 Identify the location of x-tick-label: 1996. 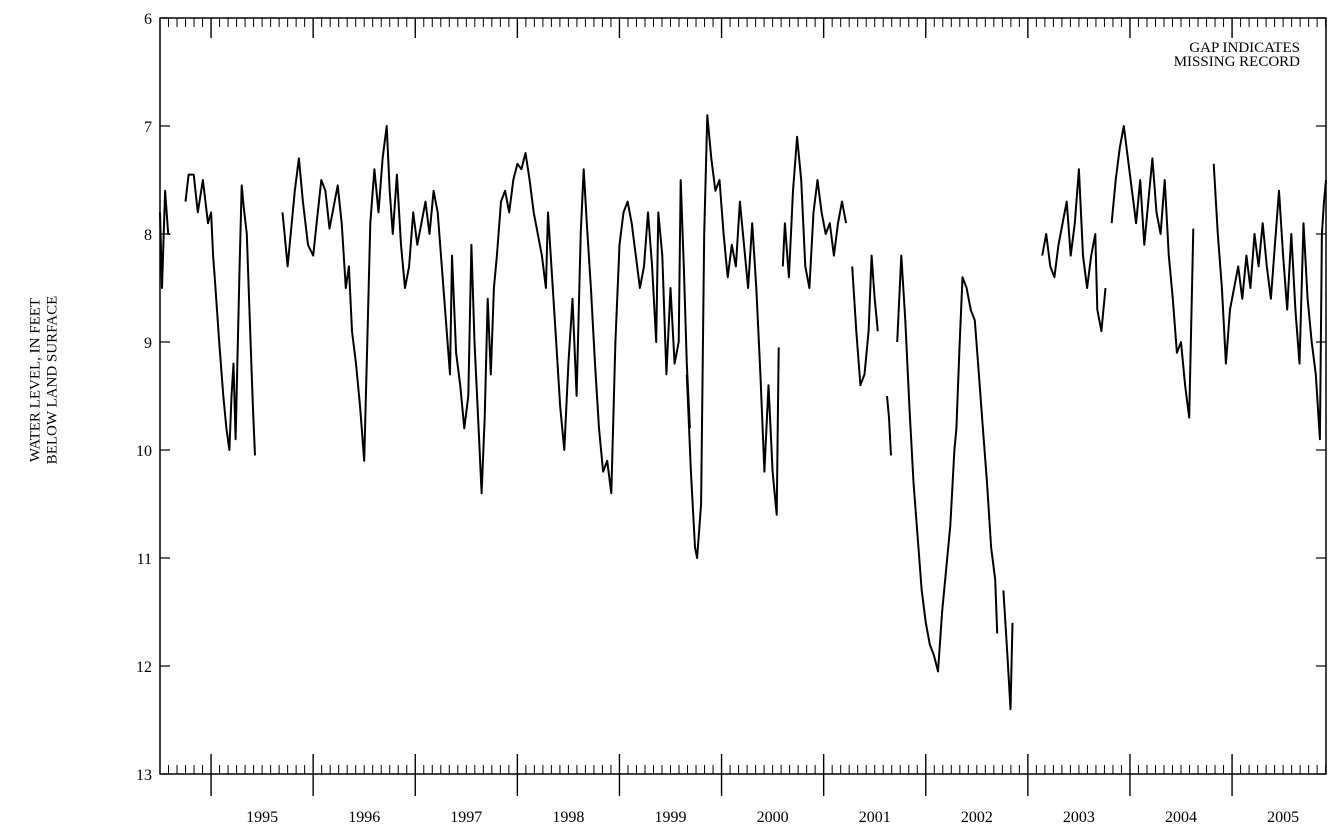
(364, 817).